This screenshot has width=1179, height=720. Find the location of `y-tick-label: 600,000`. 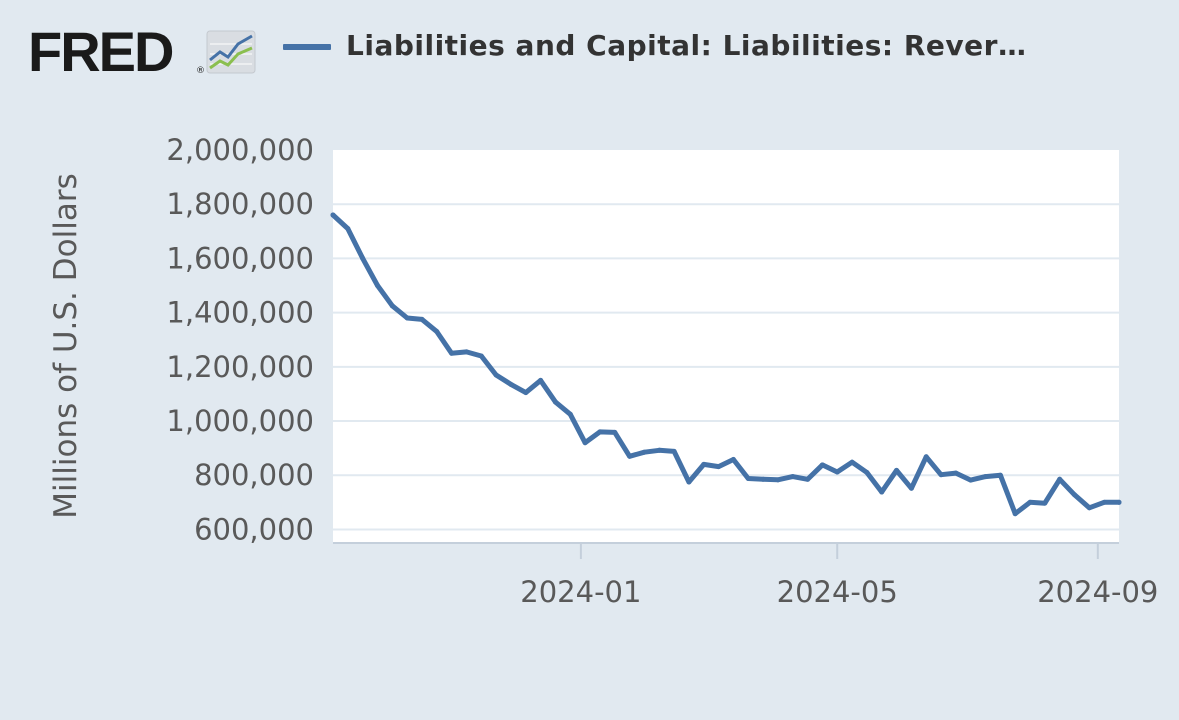

y-tick-label: 600,000 is located at coordinates (254, 529).